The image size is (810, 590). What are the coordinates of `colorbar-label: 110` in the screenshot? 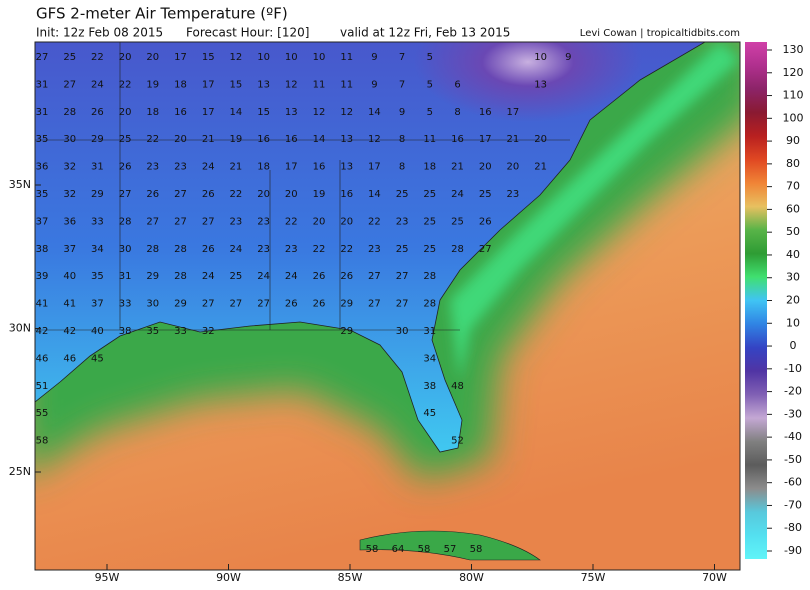 It's located at (793, 95).